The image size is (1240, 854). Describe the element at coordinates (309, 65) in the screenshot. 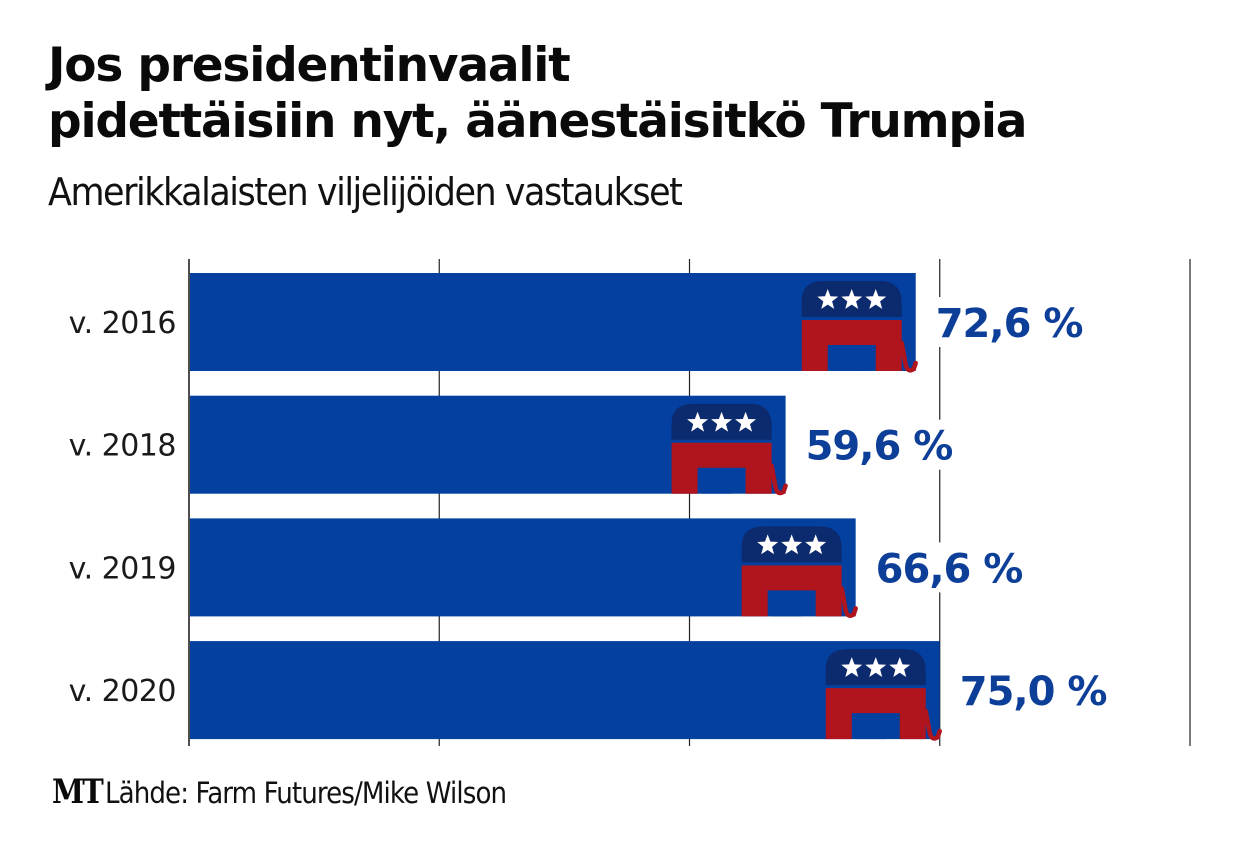

I see `title-line-1: Jos presidentinvaalit` at that location.